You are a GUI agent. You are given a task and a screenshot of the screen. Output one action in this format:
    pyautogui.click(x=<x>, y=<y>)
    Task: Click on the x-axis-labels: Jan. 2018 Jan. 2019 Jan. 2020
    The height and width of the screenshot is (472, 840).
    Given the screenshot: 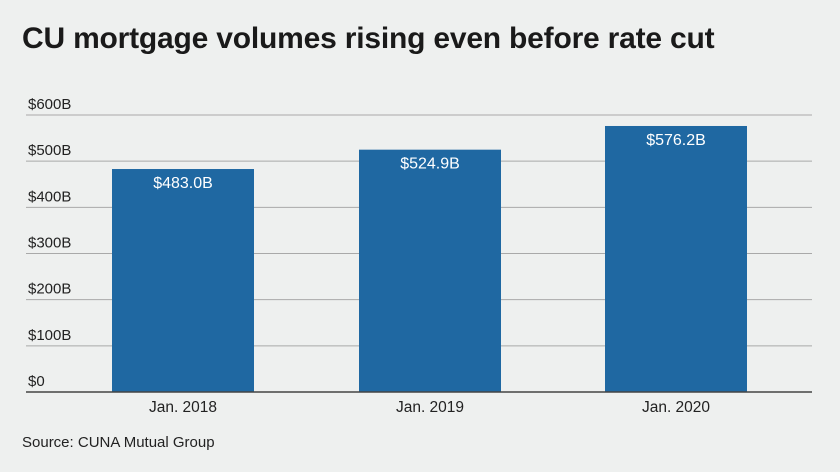 What is the action you would take?
    pyautogui.click(x=429, y=407)
    